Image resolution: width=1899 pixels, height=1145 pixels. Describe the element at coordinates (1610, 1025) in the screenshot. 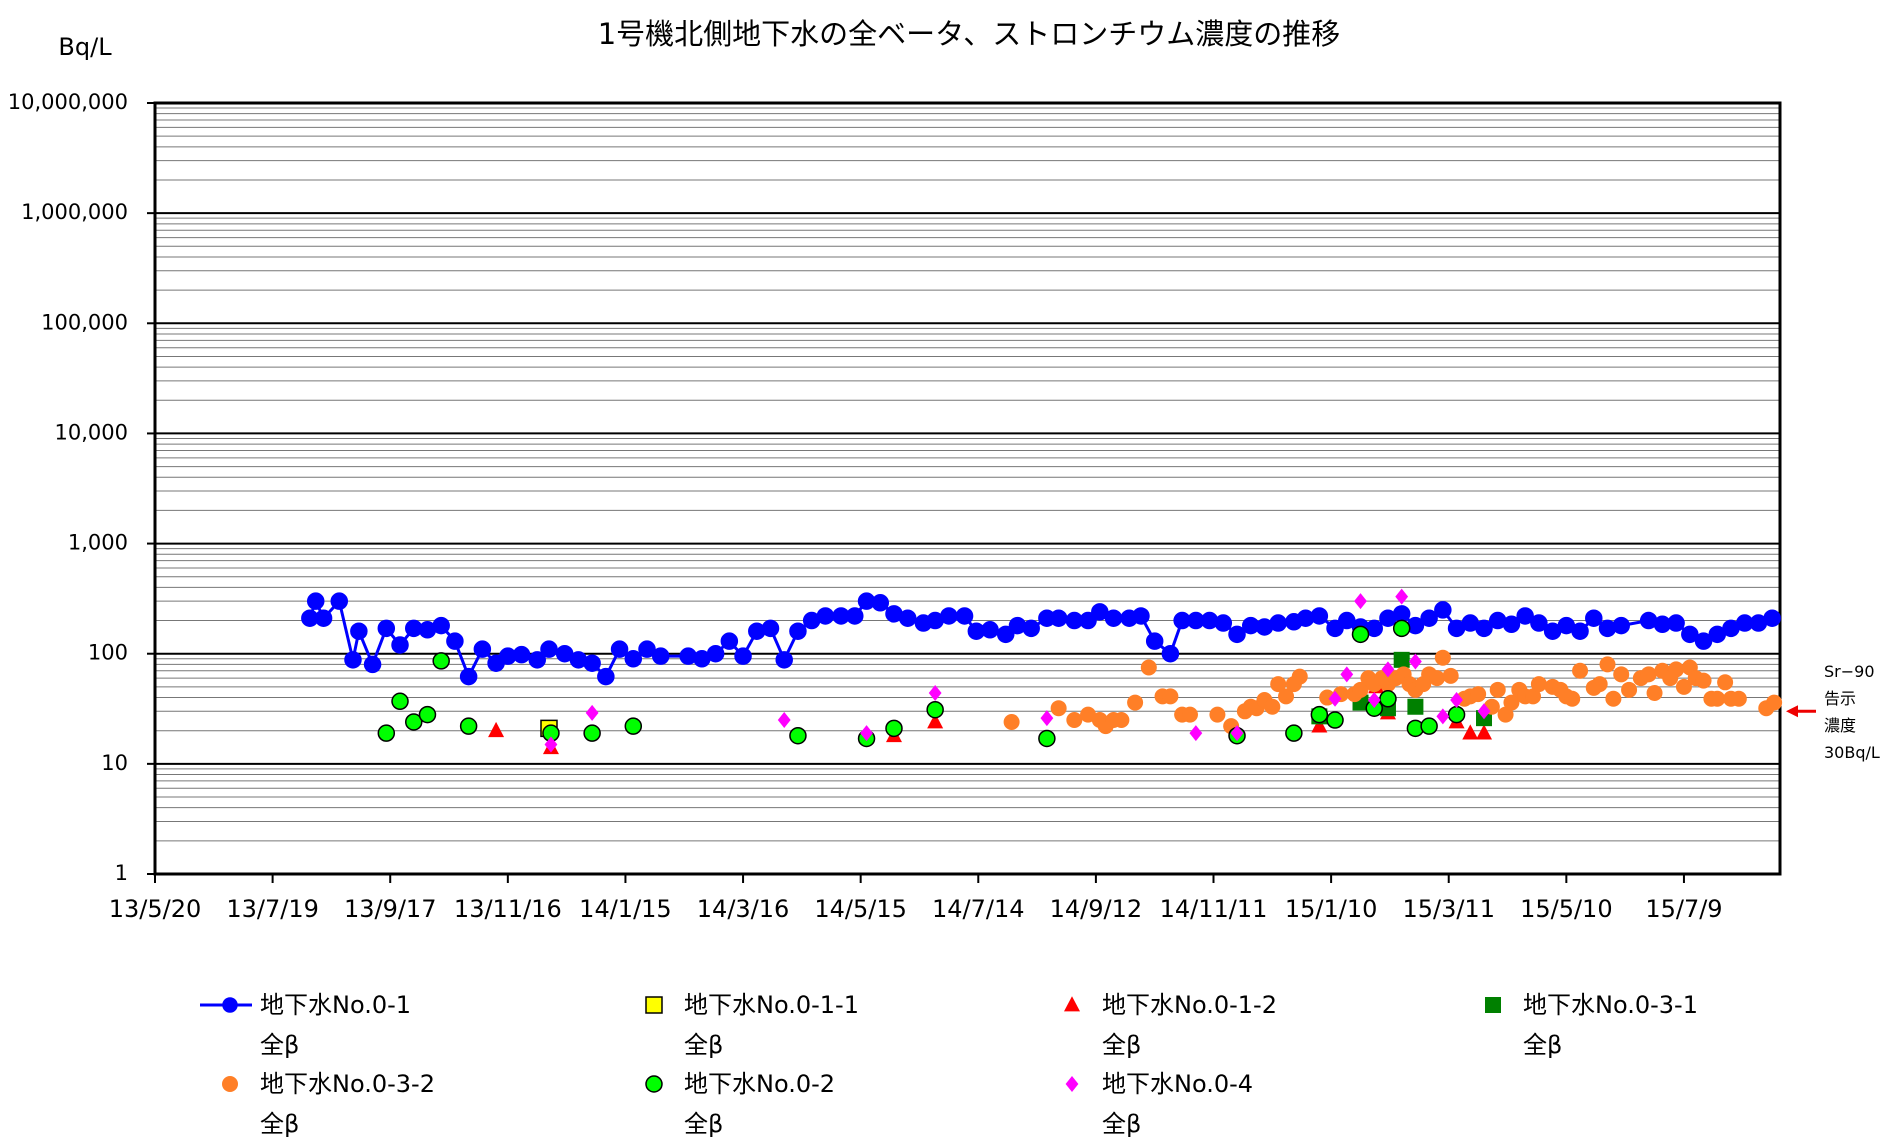

I see `legend-label: 地下水No.0-3-1 全β` at that location.